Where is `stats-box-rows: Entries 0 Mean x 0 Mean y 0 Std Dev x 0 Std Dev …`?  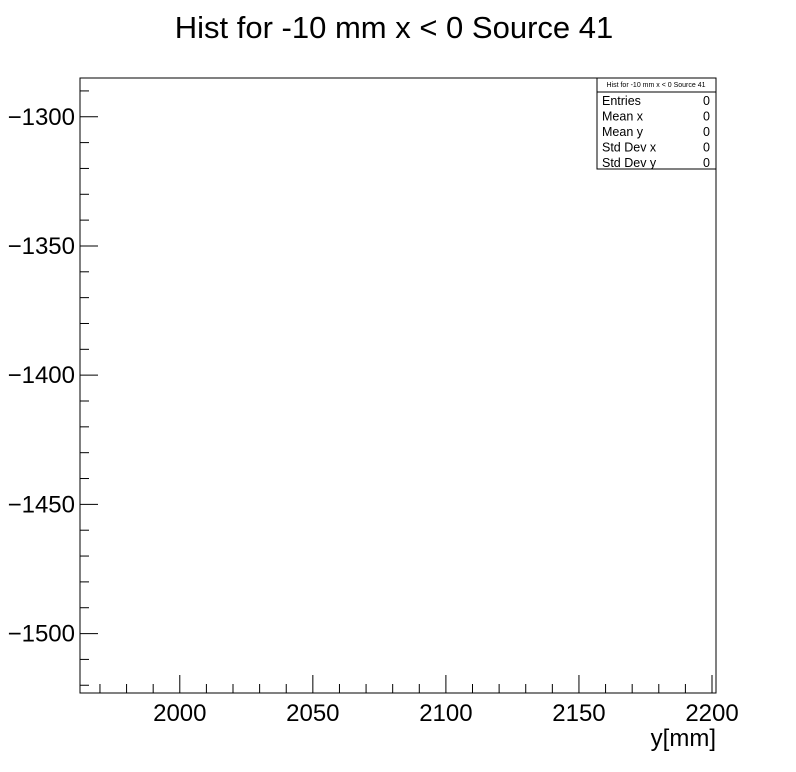
stats-box-rows: Entries 0 Mean x 0 Mean y 0 Std Dev x 0 Std Dev … is located at coordinates (656, 132).